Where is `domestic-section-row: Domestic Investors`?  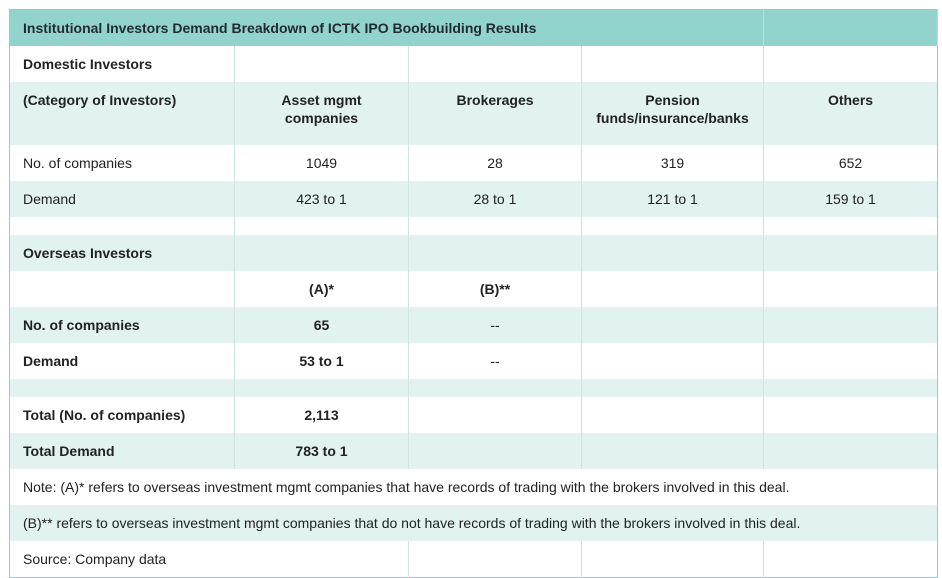
domestic-section-row: Domestic Investors is located at coordinates (473, 64).